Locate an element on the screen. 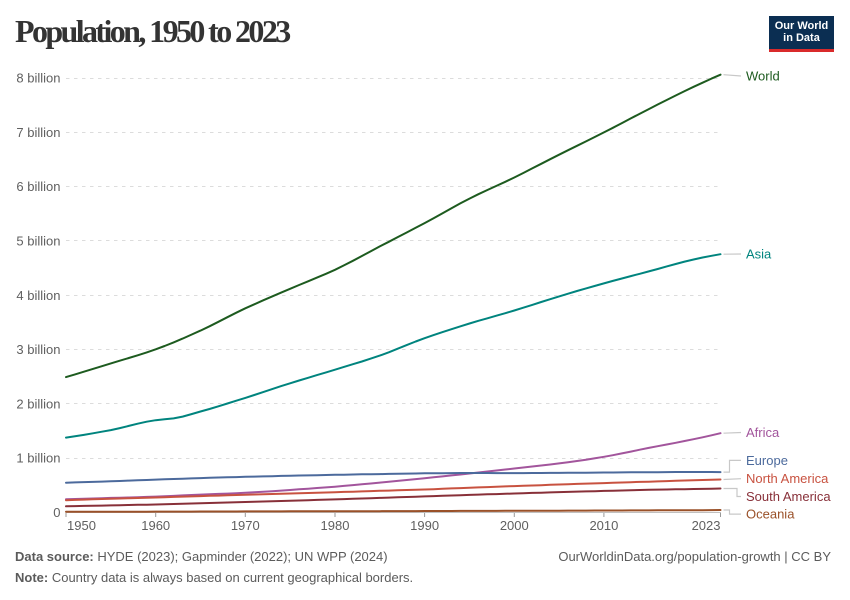  svg-text: Oceania is located at coordinates (770, 514).